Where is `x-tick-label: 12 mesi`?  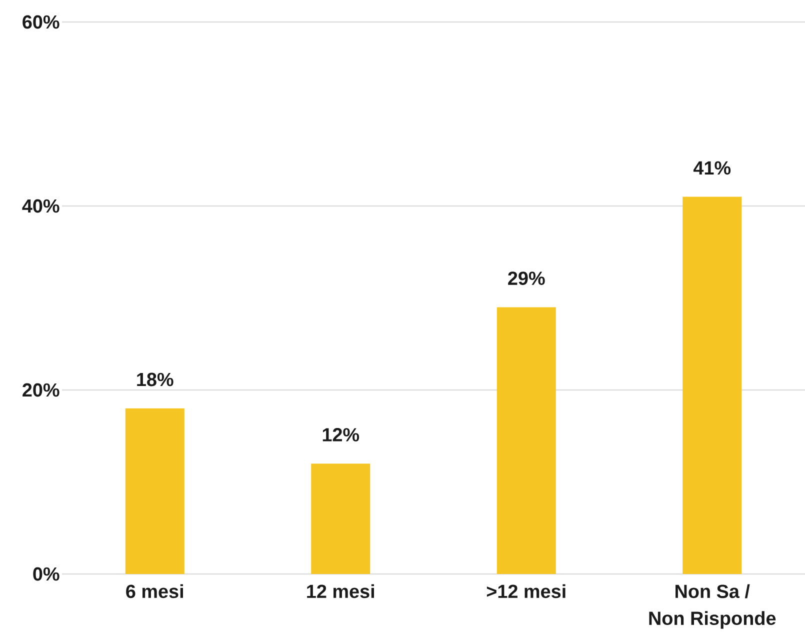 x-tick-label: 12 mesi is located at coordinates (340, 591).